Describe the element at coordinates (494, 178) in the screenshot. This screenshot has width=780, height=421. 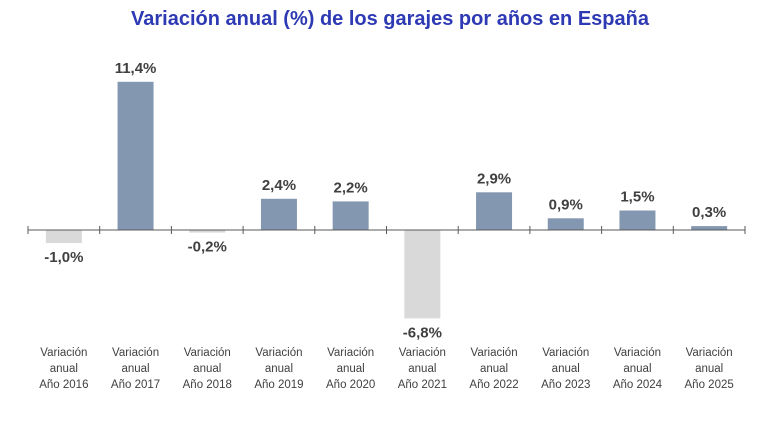
I see `data-label: 2,9%` at that location.